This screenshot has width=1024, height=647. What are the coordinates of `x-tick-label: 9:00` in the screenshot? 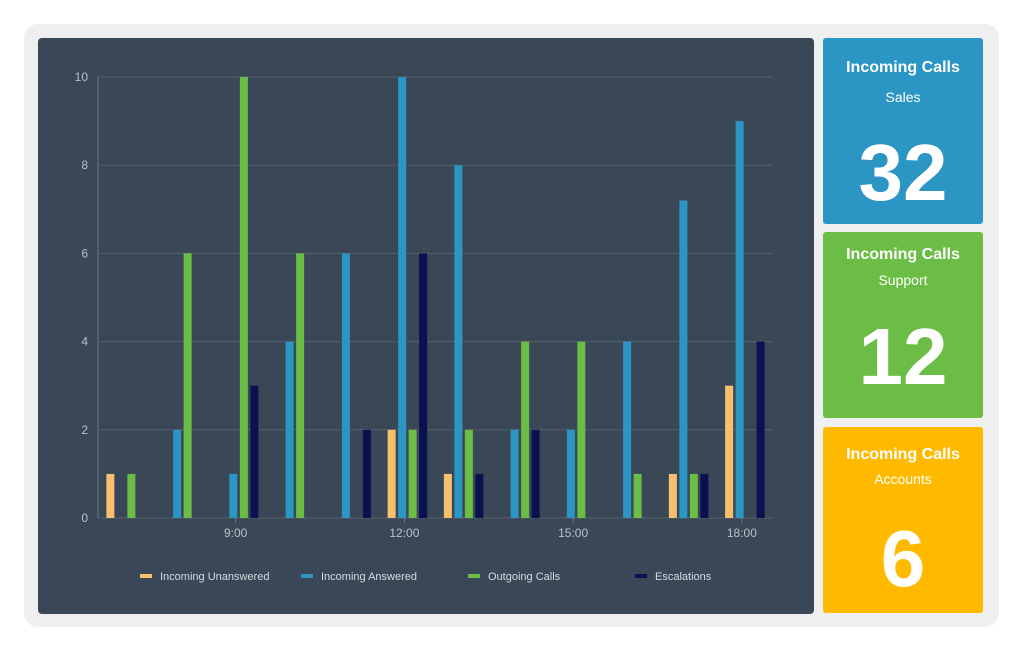 It's located at (236, 533).